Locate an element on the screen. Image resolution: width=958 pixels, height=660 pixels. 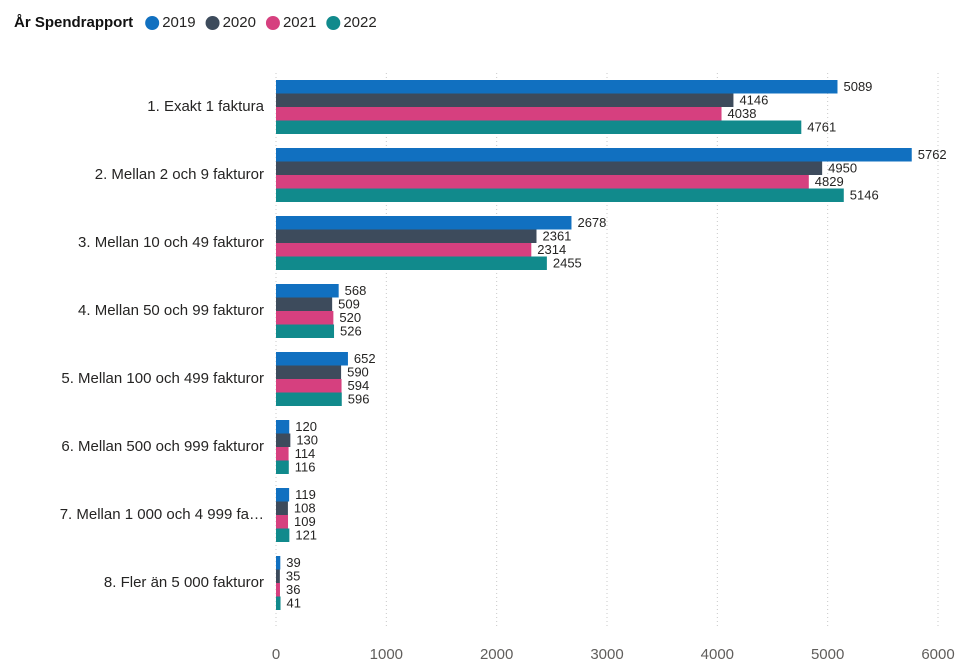
x-tick-label: 5000 is located at coordinates (827, 653).